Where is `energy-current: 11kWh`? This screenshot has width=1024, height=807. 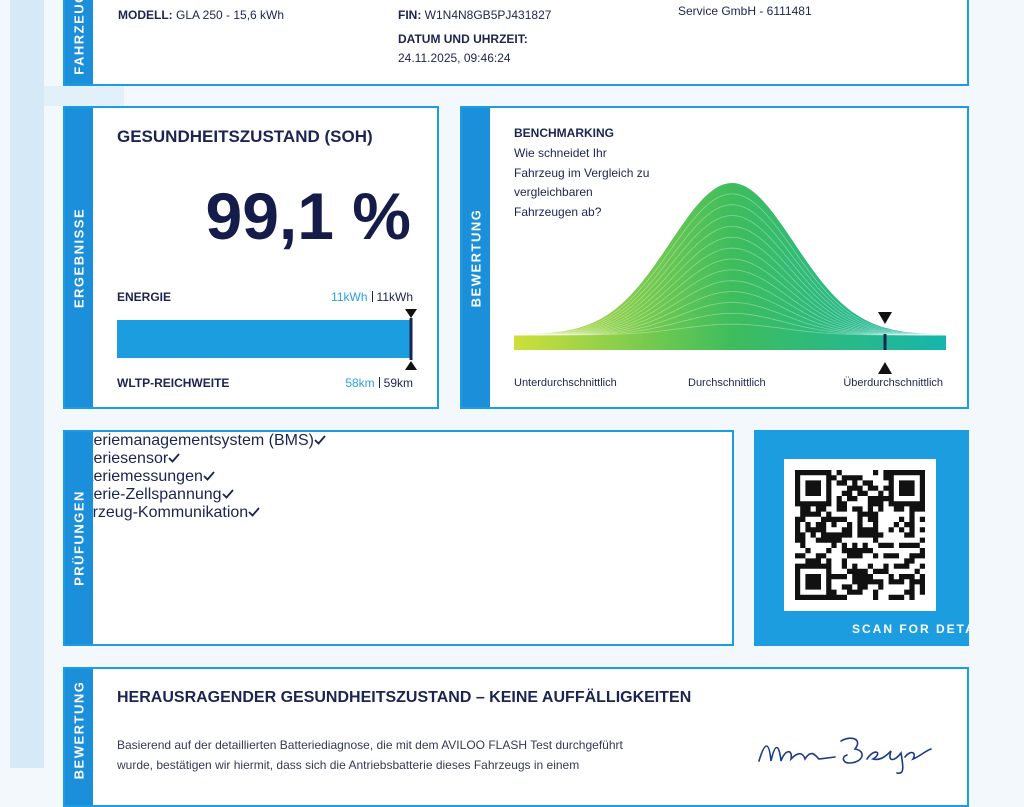
energy-current: 11kWh is located at coordinates (349, 297).